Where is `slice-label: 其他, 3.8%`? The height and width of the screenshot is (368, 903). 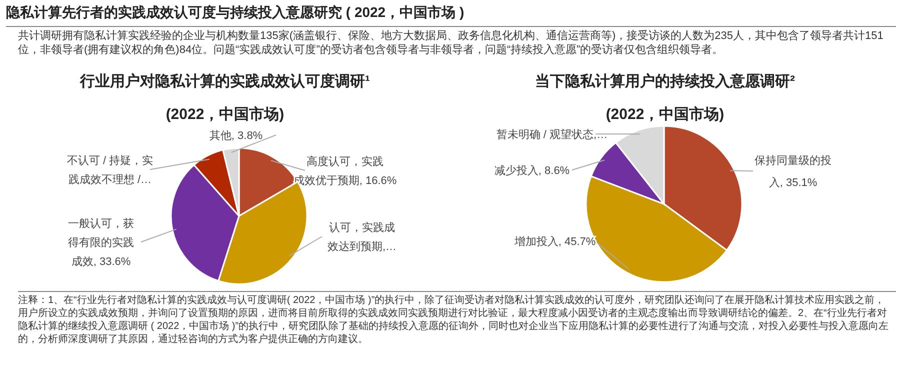
slice-label: 其他, 3.8% is located at coordinates (236, 136).